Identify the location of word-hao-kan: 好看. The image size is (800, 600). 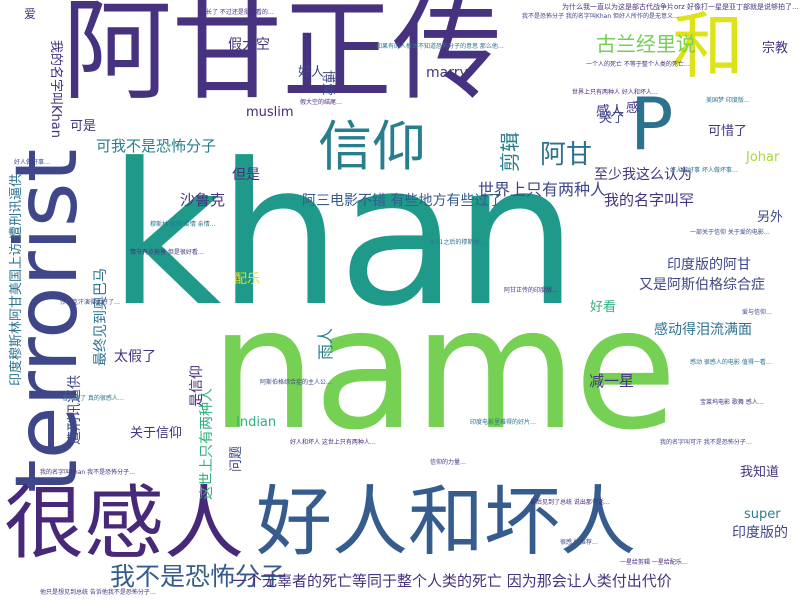
(603, 307).